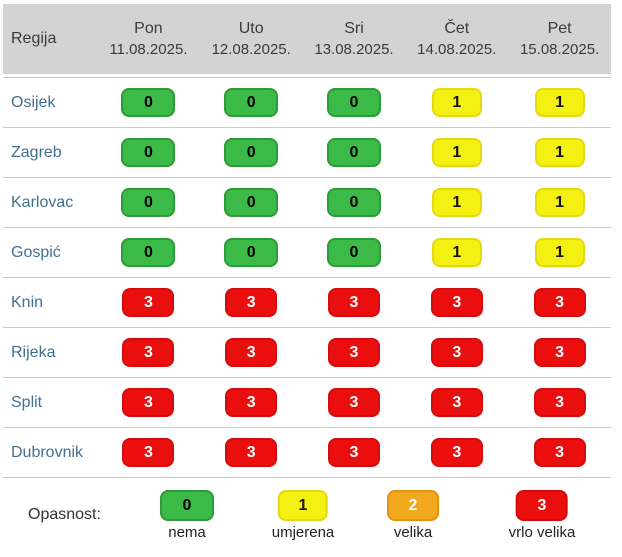  I want to click on region-link: Osijek, so click(33, 102).